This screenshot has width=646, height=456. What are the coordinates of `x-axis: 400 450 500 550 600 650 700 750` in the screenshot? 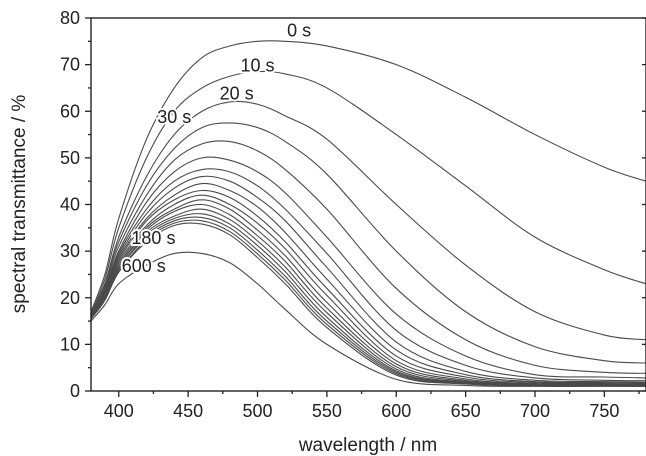 It's located at (372, 406).